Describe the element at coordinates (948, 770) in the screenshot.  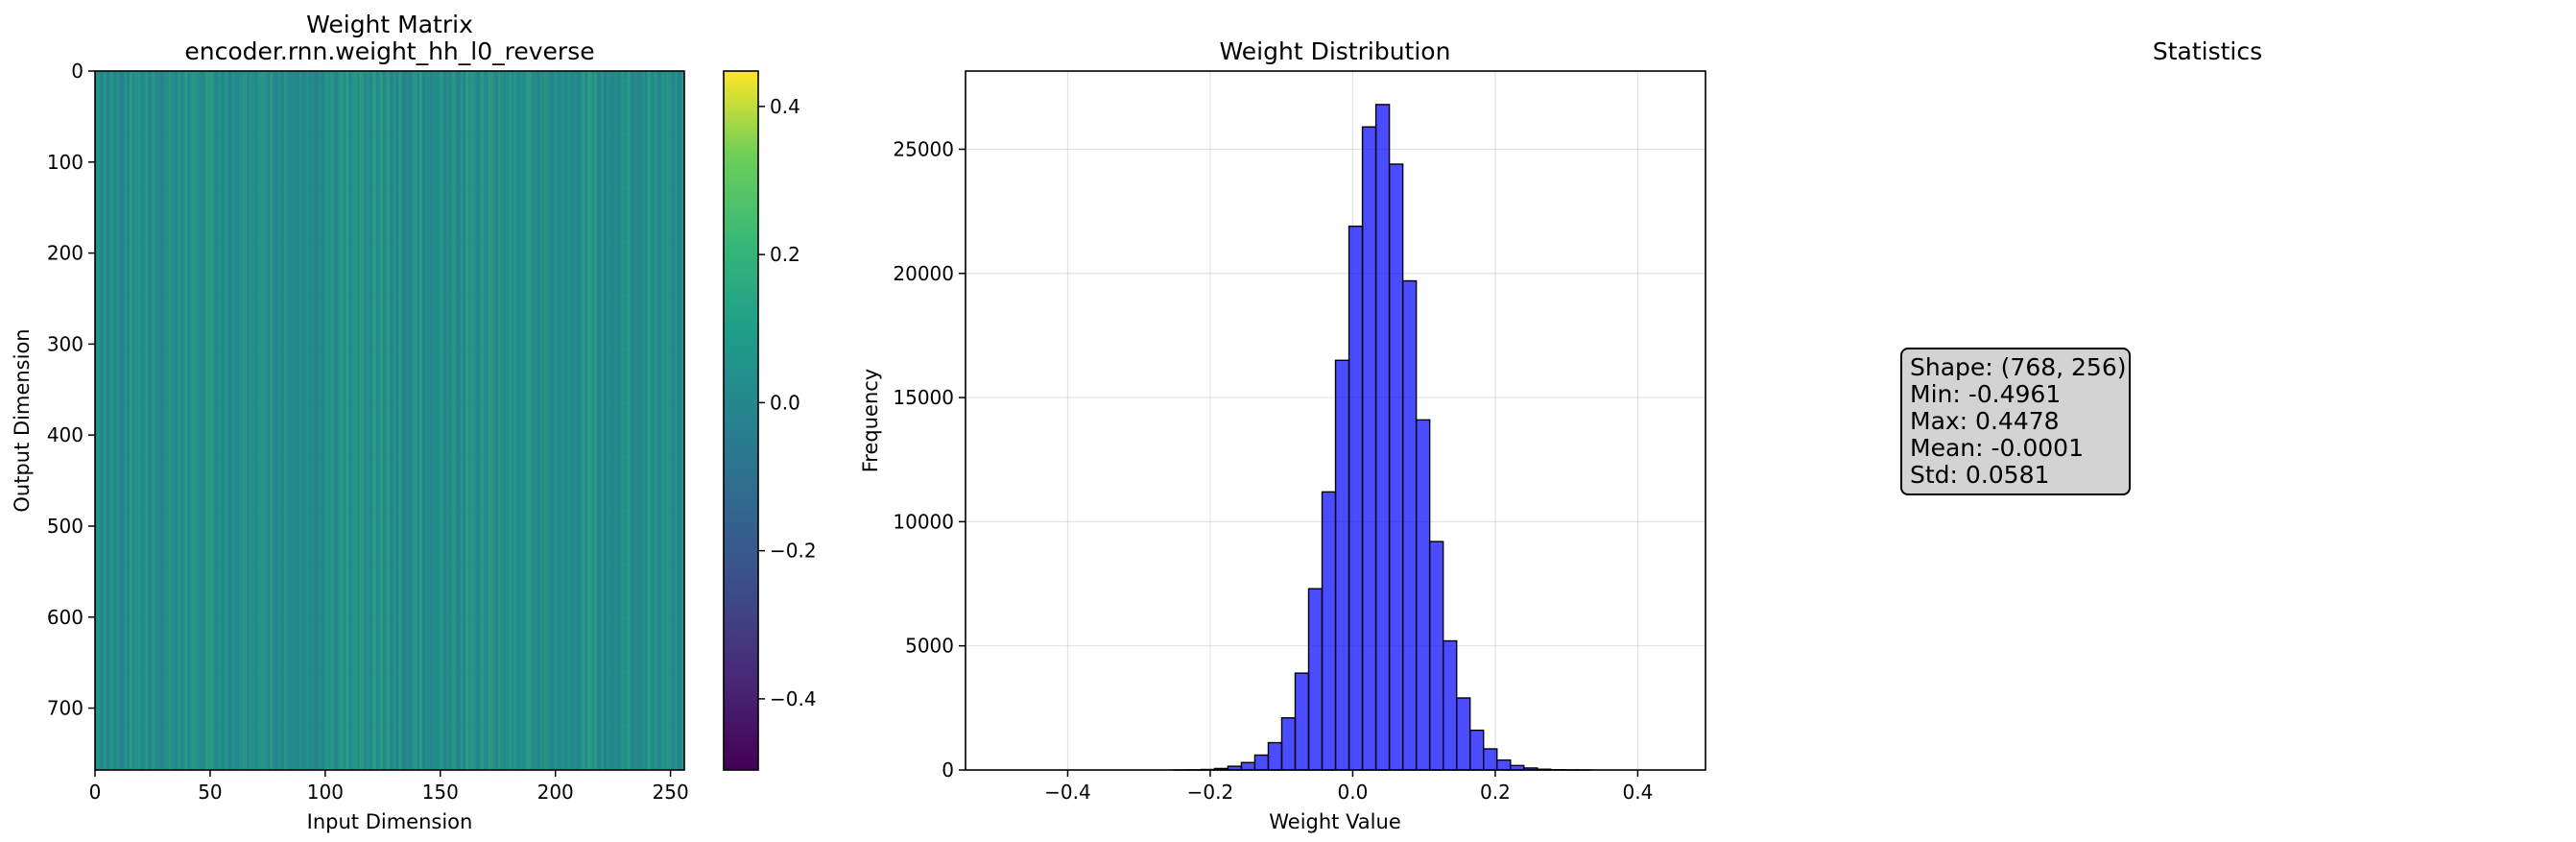
I see `histogram-y-tick-label: 0` at that location.